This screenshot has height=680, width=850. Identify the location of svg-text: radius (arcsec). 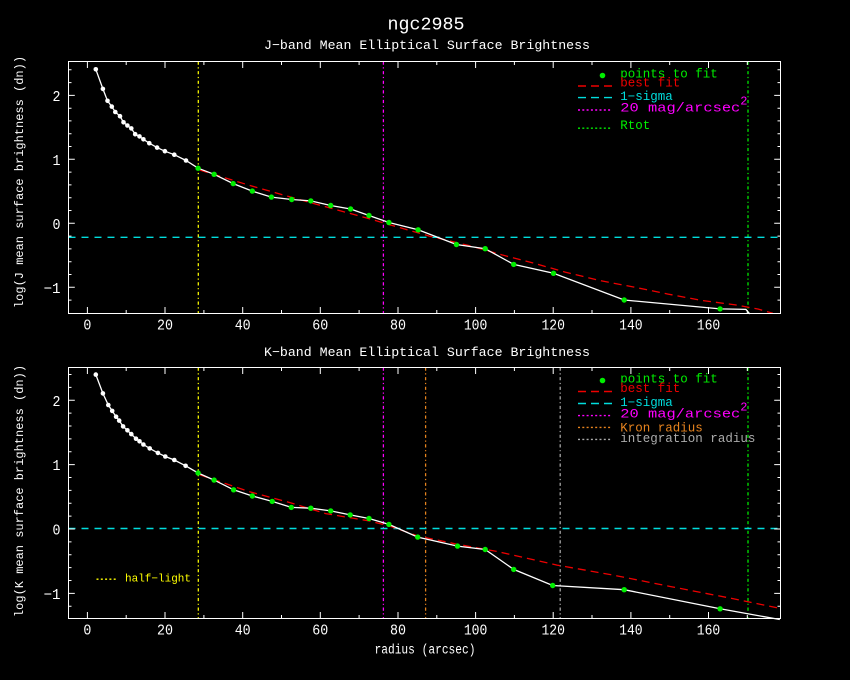
(425, 651).